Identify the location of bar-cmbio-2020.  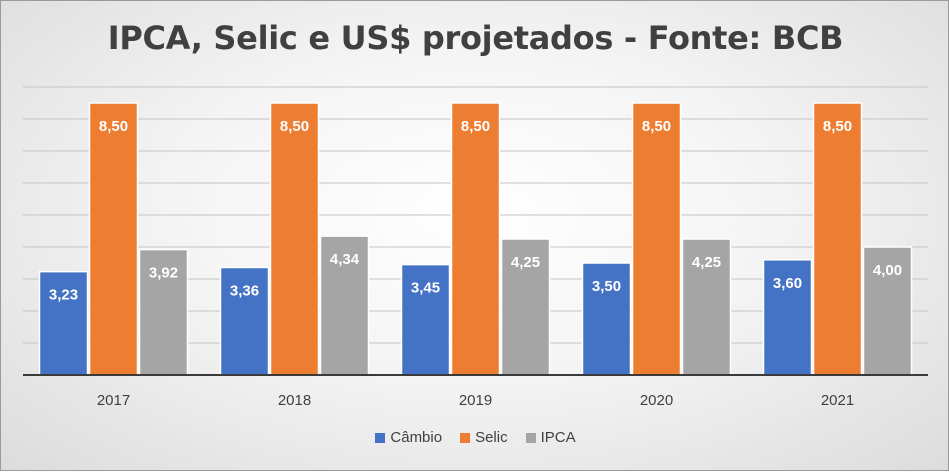
(606, 319).